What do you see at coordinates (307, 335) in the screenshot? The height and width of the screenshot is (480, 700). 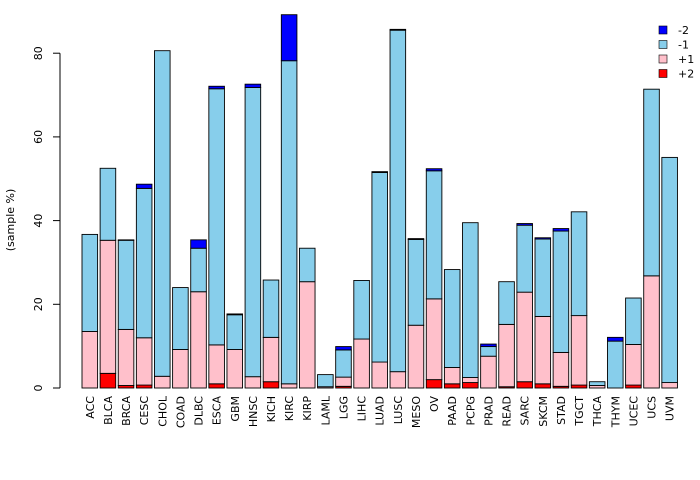 I see `bar-segment-KIRP-plus1` at bounding box center [307, 335].